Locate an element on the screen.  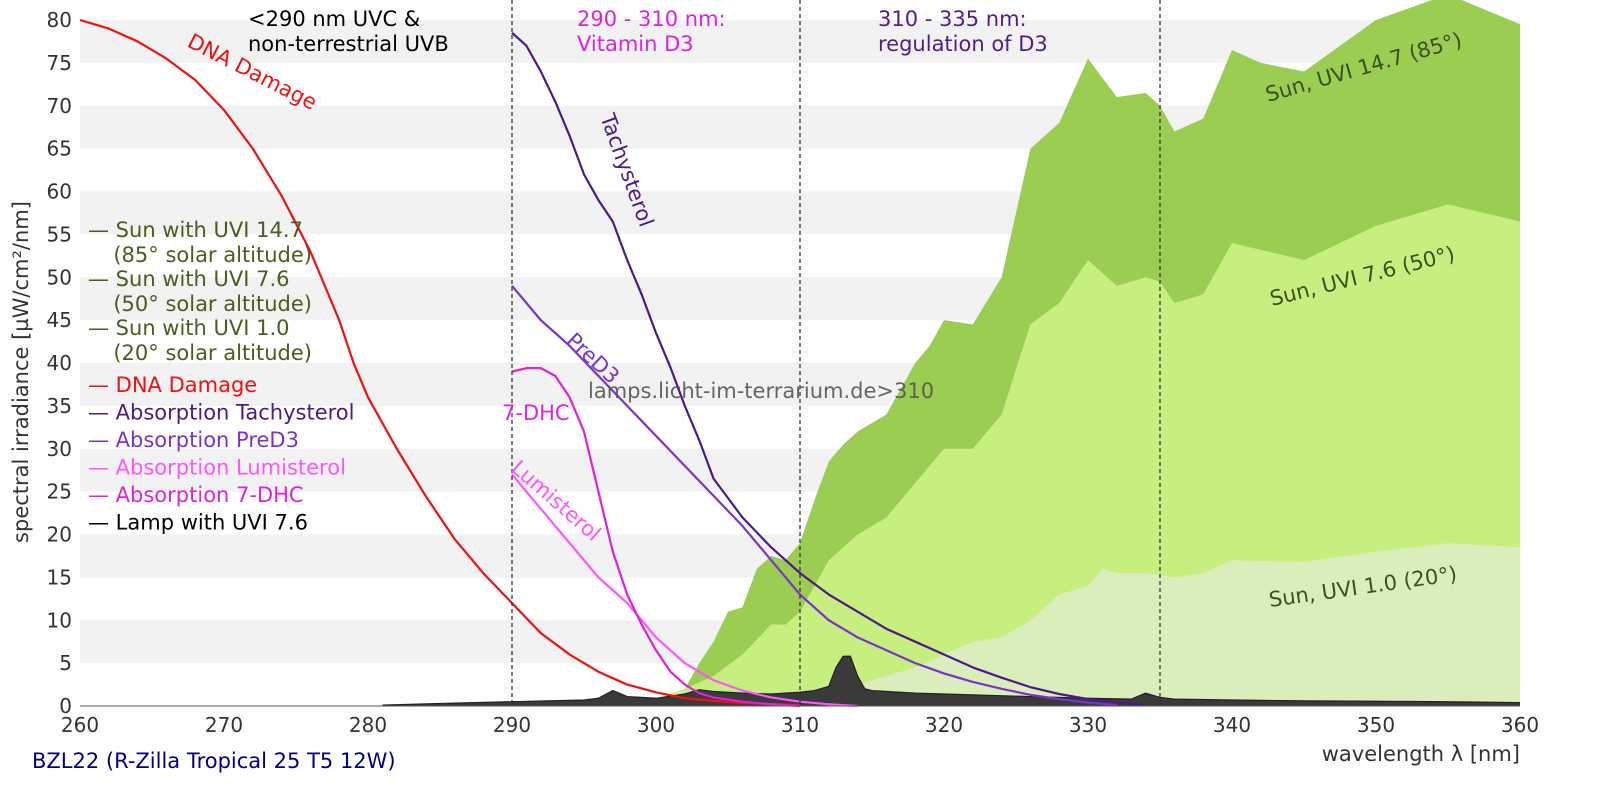
x-tick-label: 340 is located at coordinates (1232, 725).